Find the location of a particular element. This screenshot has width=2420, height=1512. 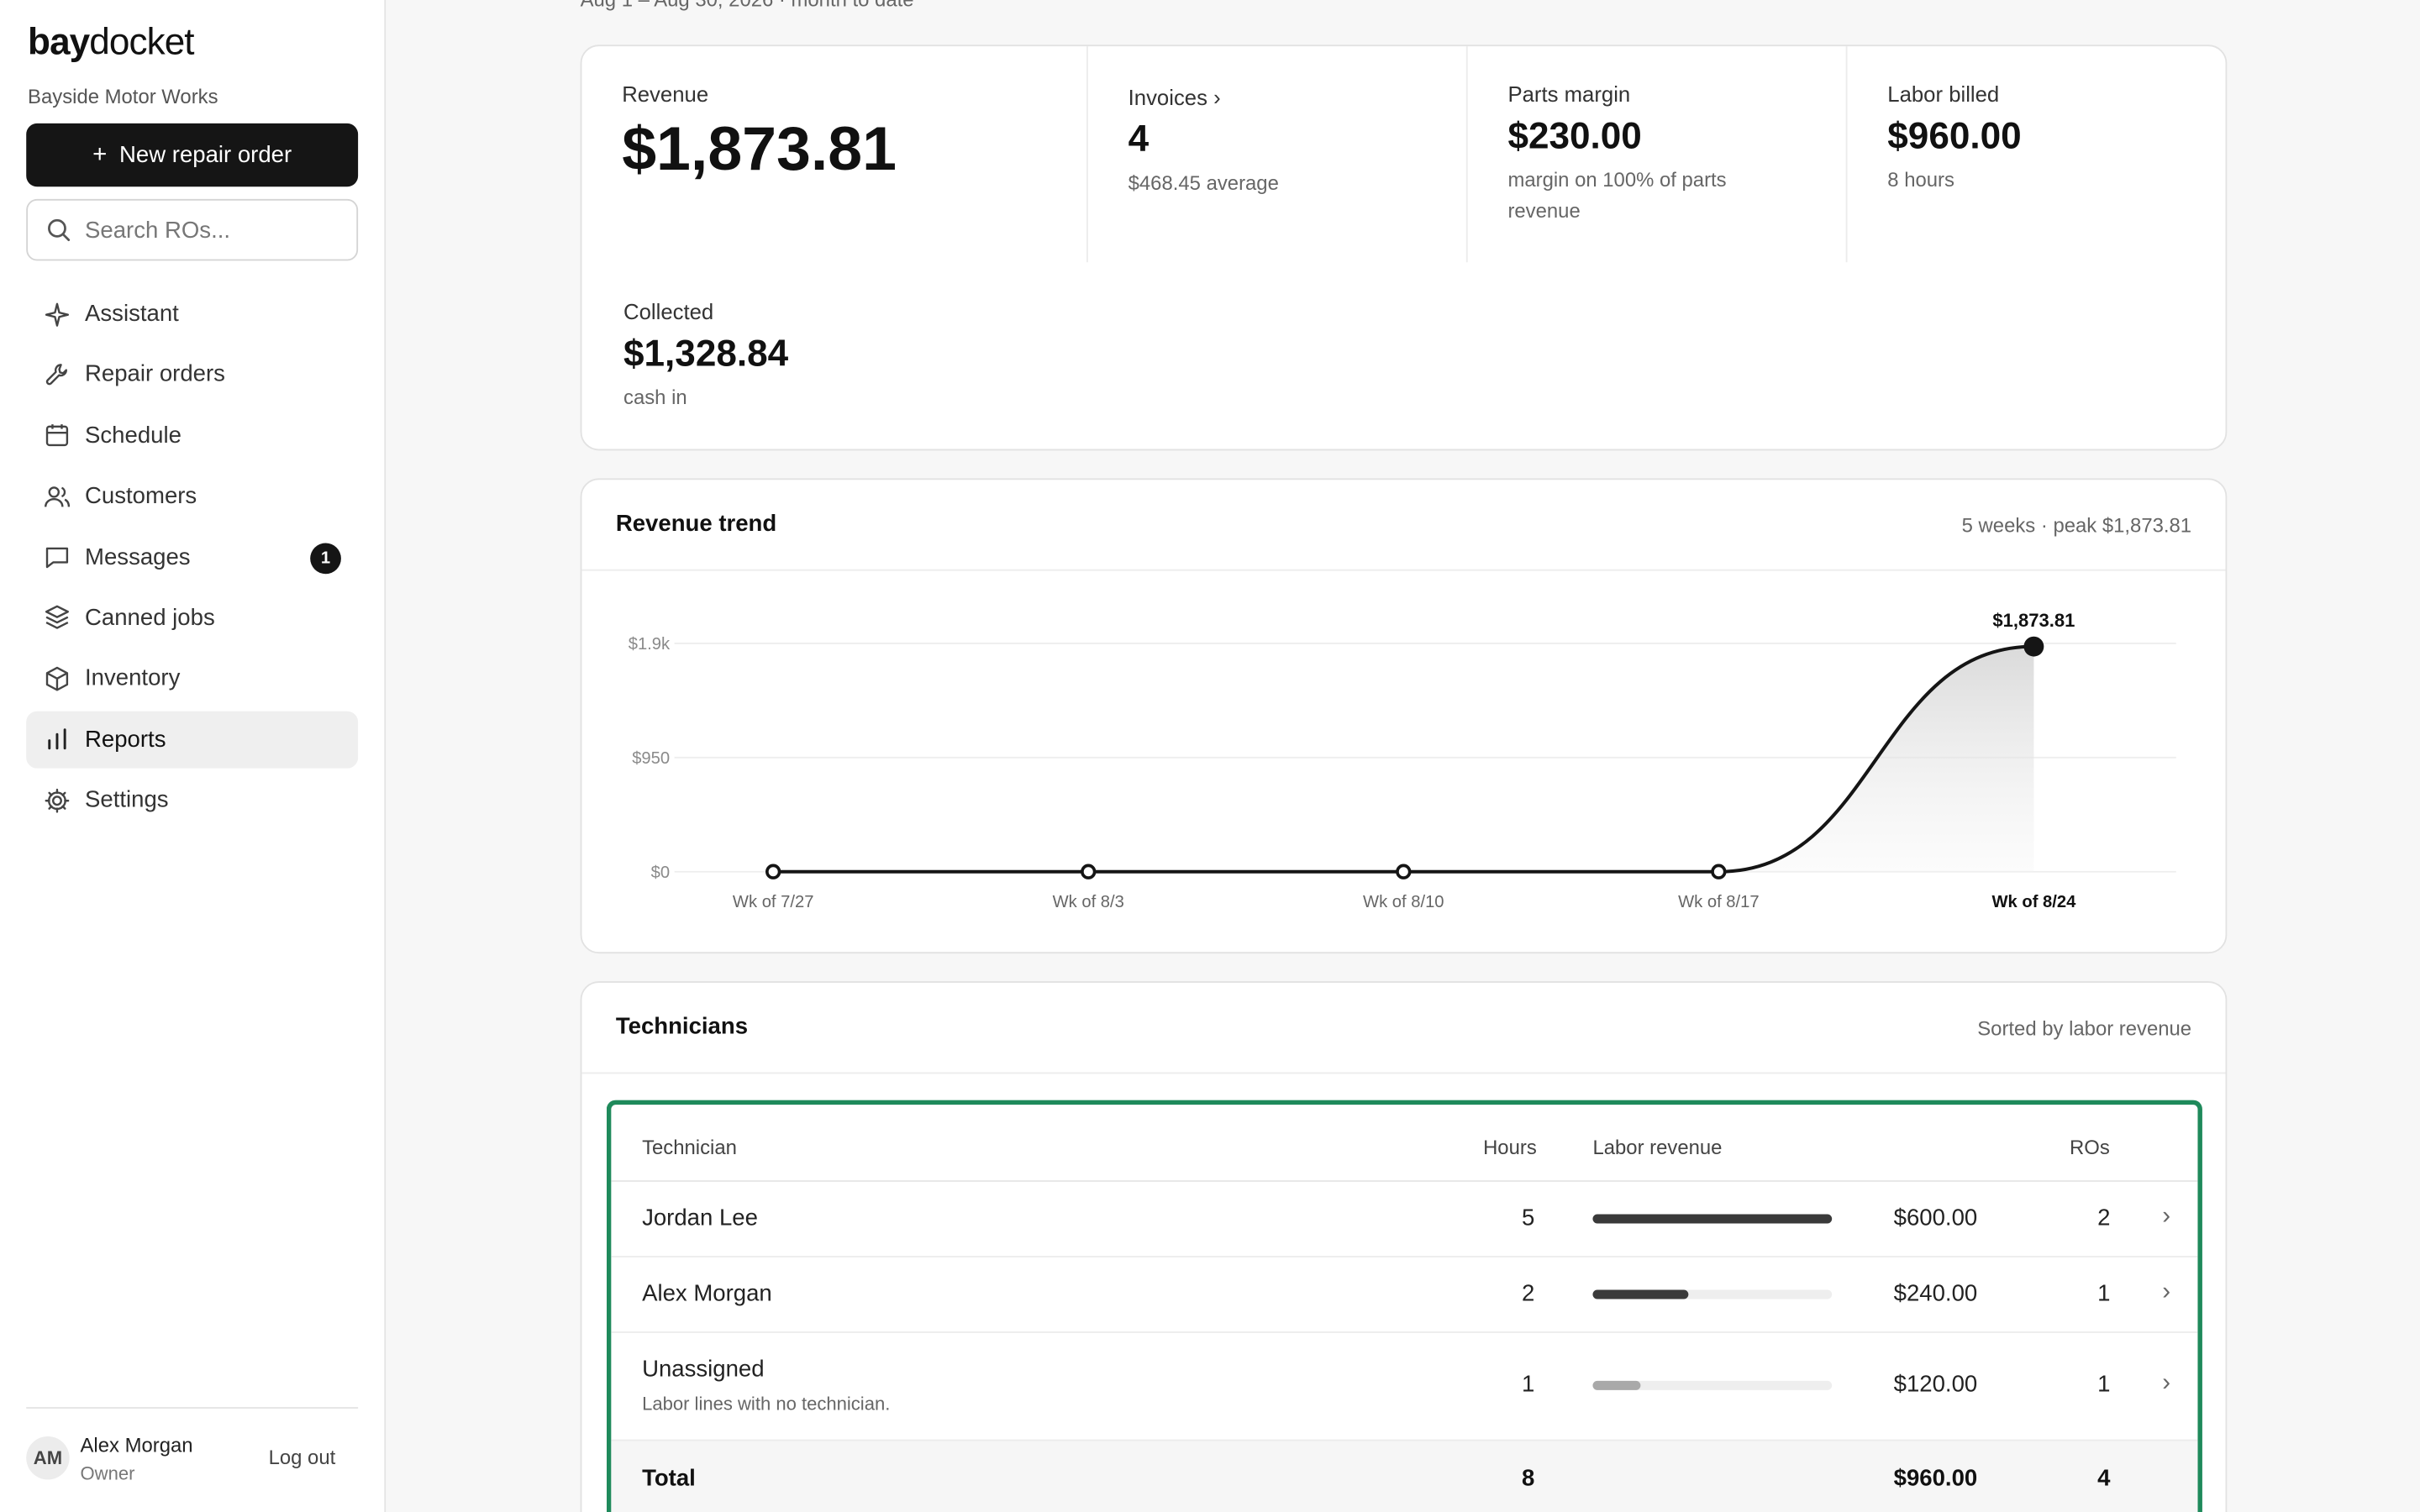

new-repair-order-button: + New repair order is located at coordinates (192, 155).